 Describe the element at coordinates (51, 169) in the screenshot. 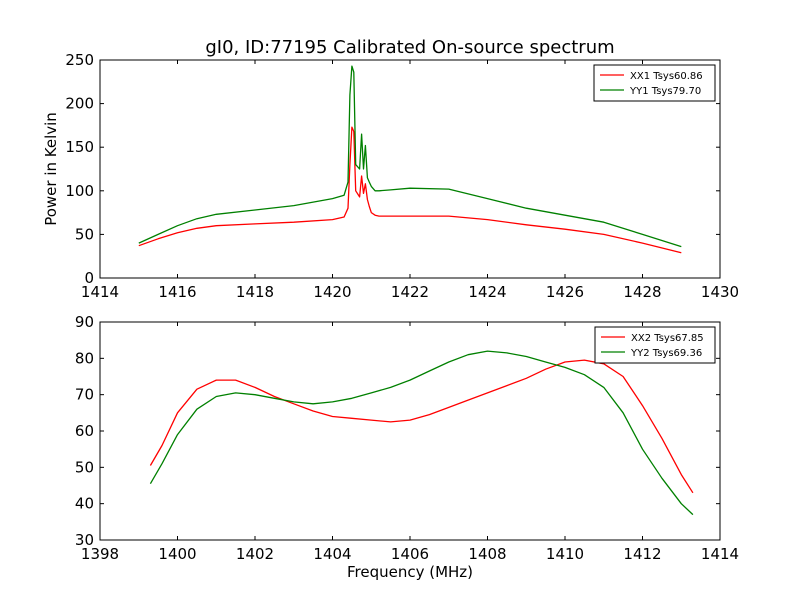

I see `y-axis-label: Power in Kelvin` at that location.